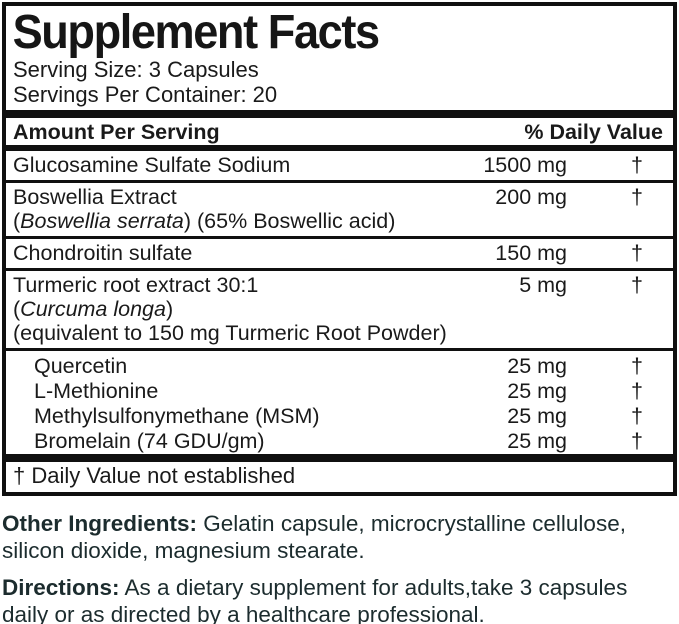  I want to click on text-segment: L-Methionine, so click(96, 391).